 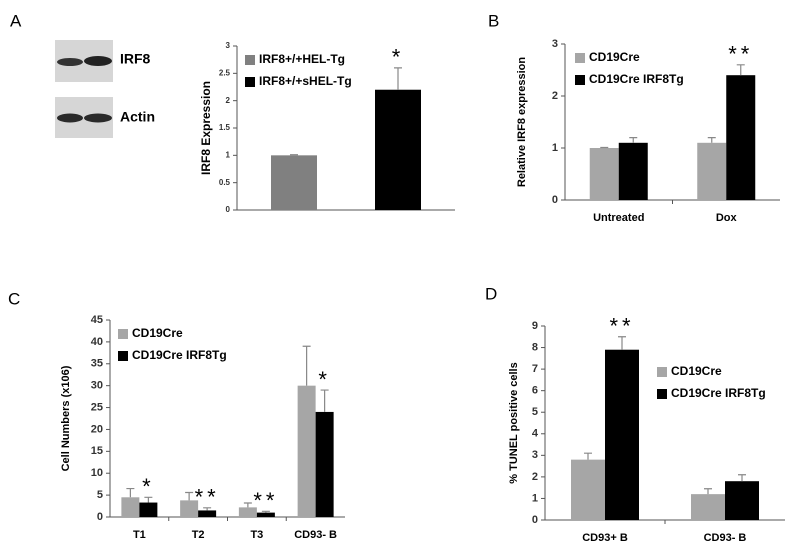 What do you see at coordinates (535, 434) in the screenshot?
I see `y-tick-label: 4` at bounding box center [535, 434].